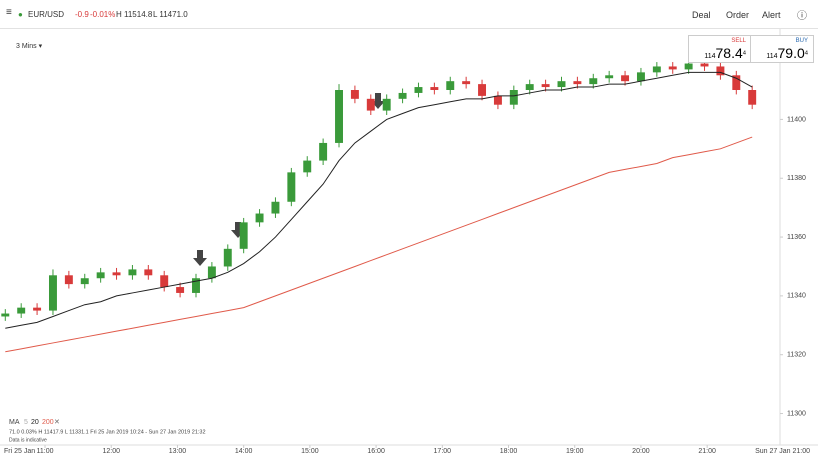 The image size is (818, 463). I want to click on y-tick-label: 11340, so click(796, 296).